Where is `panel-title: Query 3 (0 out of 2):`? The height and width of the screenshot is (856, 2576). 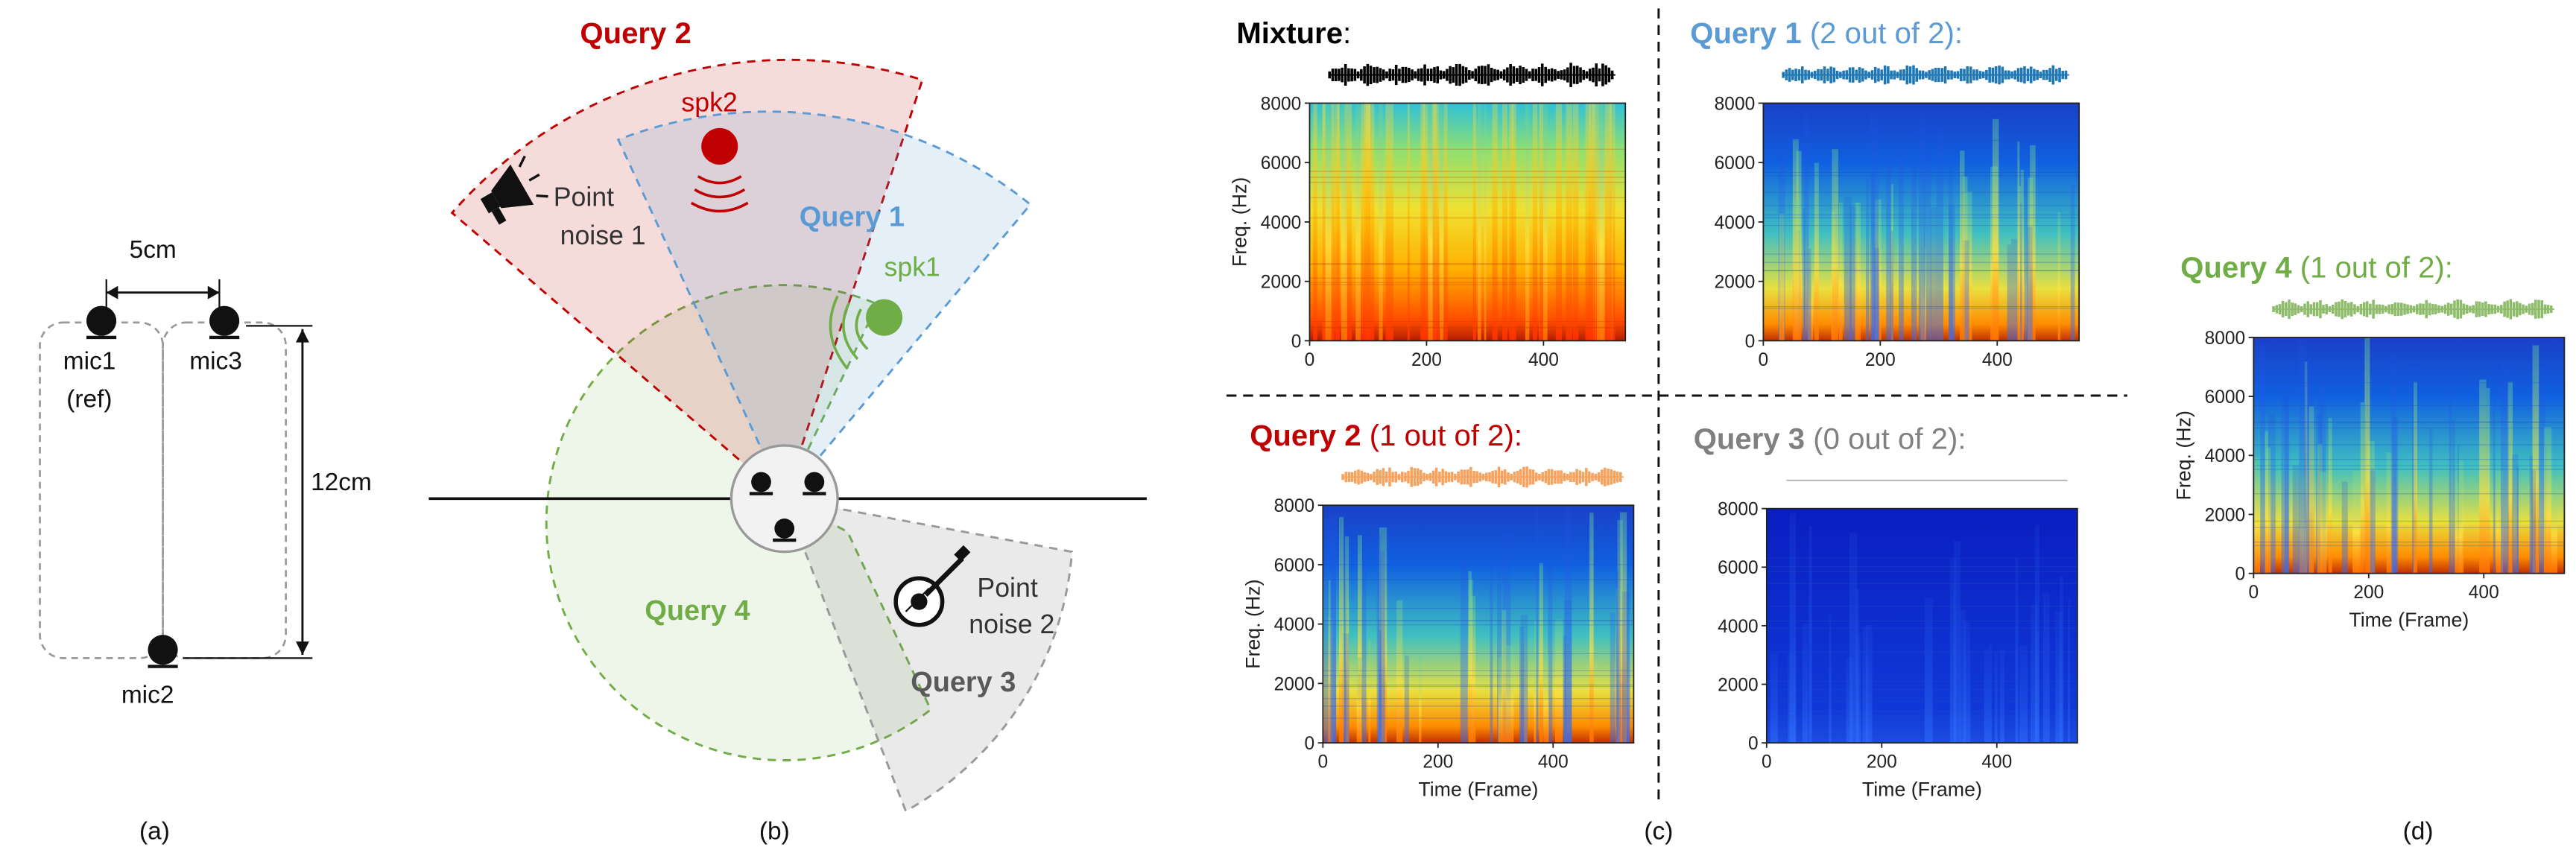
panel-title: Query 3 (0 out of 2): is located at coordinates (1830, 439).